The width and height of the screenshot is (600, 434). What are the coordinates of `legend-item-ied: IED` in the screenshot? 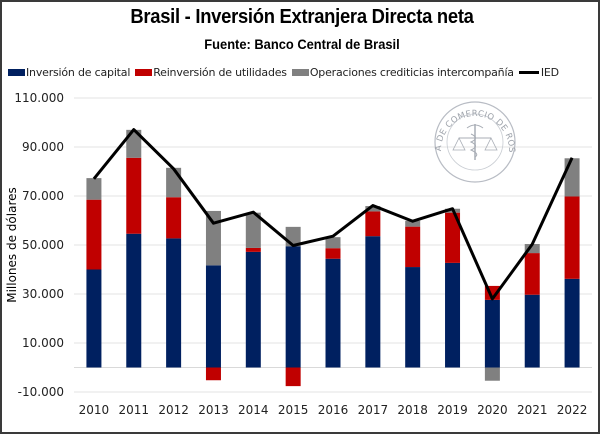 It's located at (538, 72).